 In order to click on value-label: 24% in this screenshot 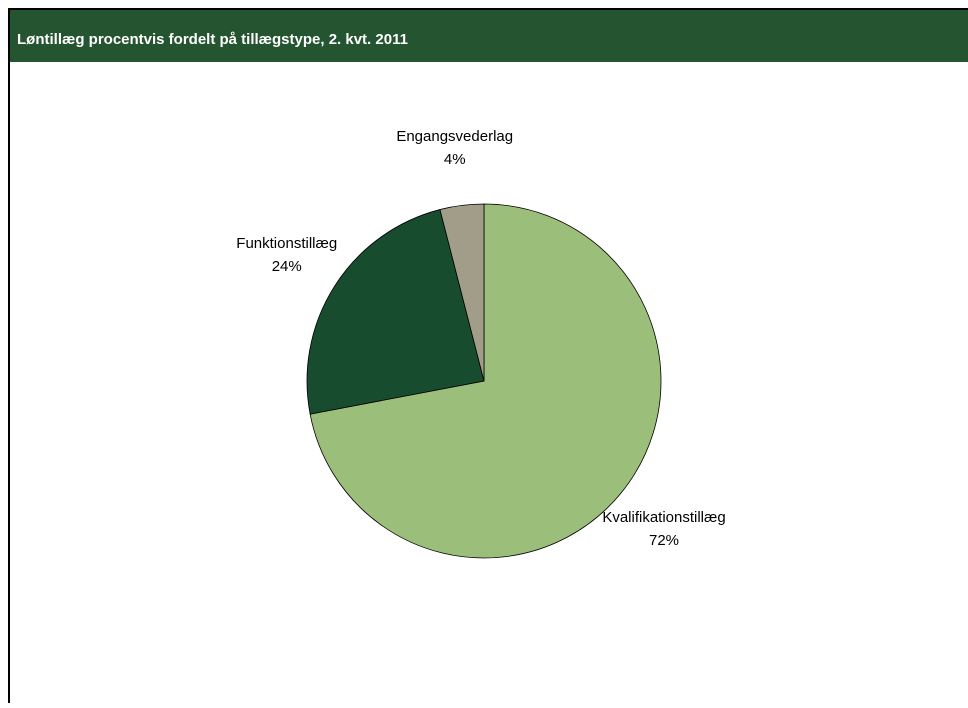, I will do `click(287, 266)`.